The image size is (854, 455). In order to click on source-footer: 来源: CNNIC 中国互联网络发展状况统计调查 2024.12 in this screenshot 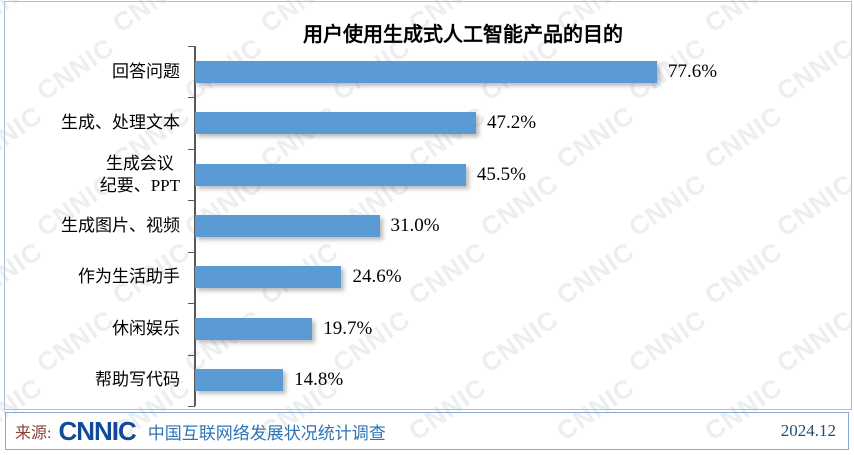, I will do `click(427, 431)`.